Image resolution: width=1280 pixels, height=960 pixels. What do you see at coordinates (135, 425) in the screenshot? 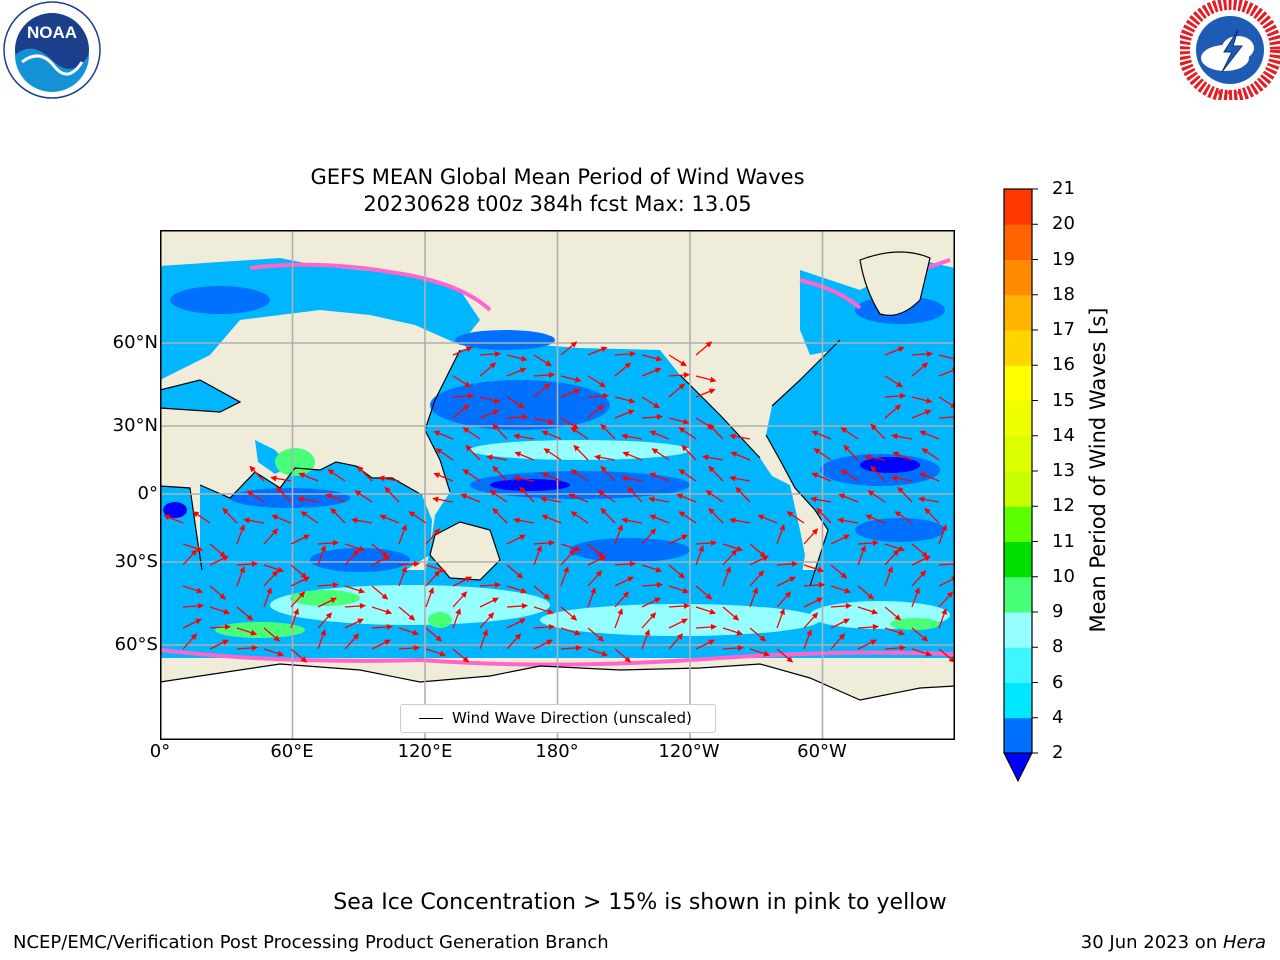
I see `lat-tick: 30°N` at bounding box center [135, 425].